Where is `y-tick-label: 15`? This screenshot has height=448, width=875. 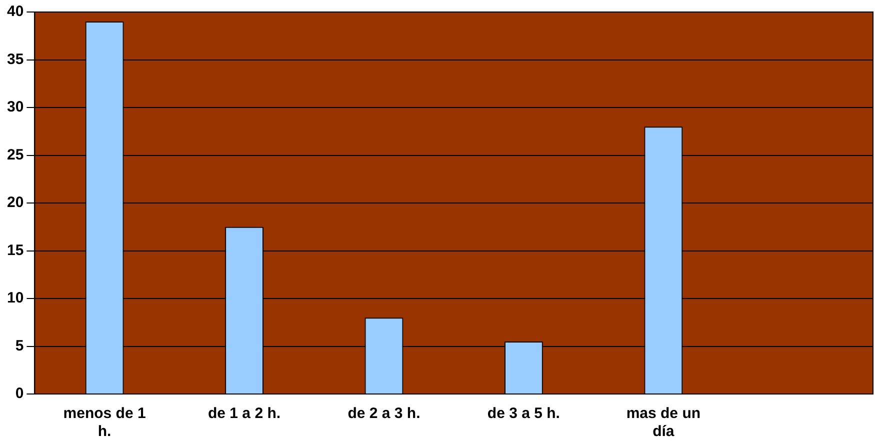
y-tick-label: 15 is located at coordinates (15, 250).